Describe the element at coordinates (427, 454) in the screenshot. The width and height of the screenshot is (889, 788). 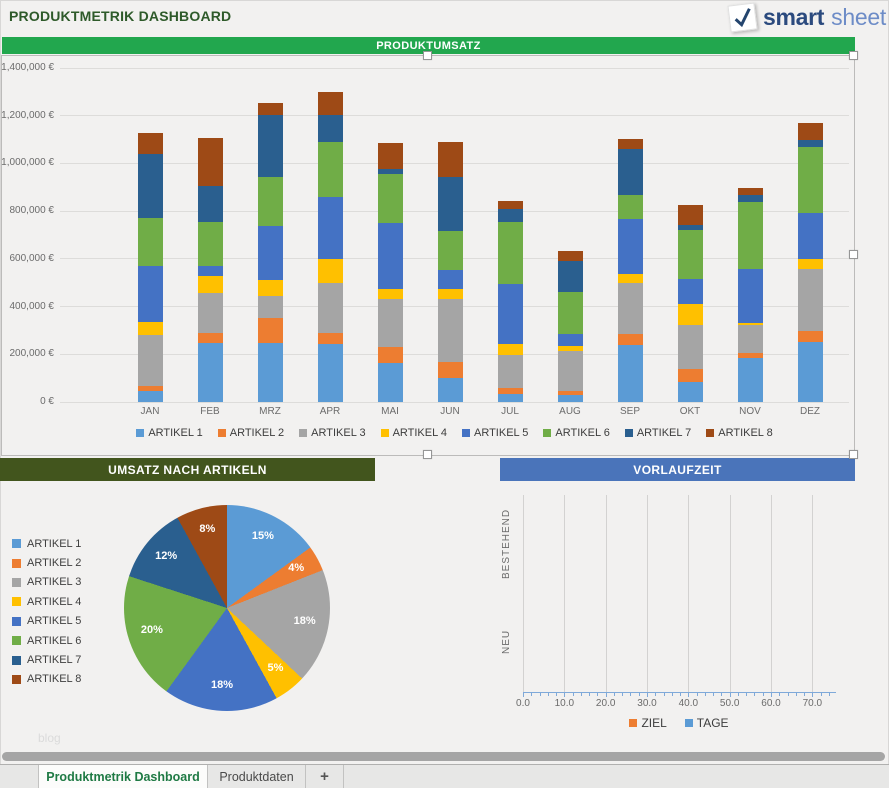
I see `selection-handle-bottom-center` at that location.